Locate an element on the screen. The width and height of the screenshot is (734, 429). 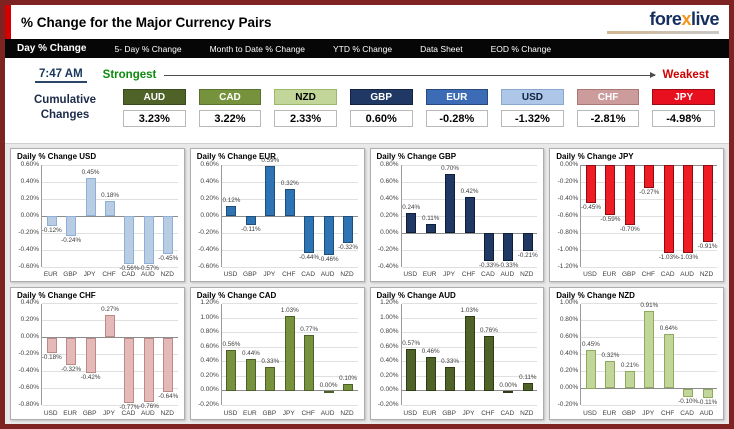
chart-title: Daily % Change NZD is located at coordinates (595, 295).